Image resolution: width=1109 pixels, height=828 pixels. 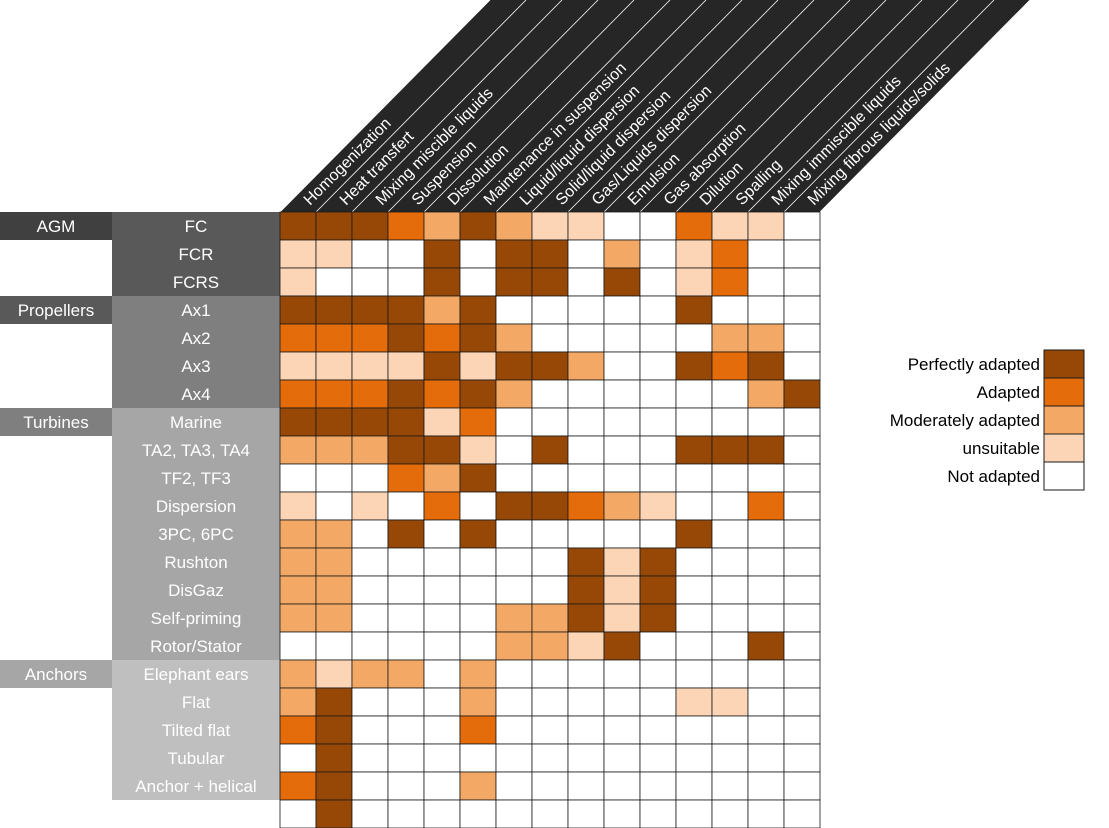 What do you see at coordinates (1008, 392) in the screenshot?
I see `legend-label: Adapted` at bounding box center [1008, 392].